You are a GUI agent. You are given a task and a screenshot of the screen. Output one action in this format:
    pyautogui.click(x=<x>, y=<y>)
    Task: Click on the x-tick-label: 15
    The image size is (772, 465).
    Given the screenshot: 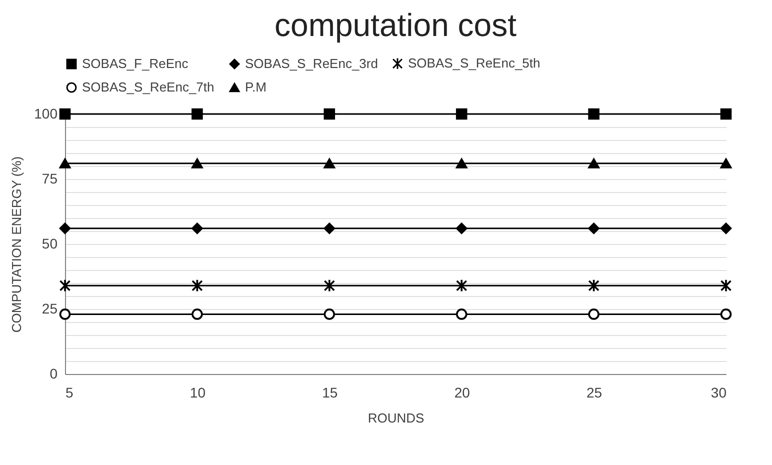 What is the action you would take?
    pyautogui.click(x=330, y=392)
    